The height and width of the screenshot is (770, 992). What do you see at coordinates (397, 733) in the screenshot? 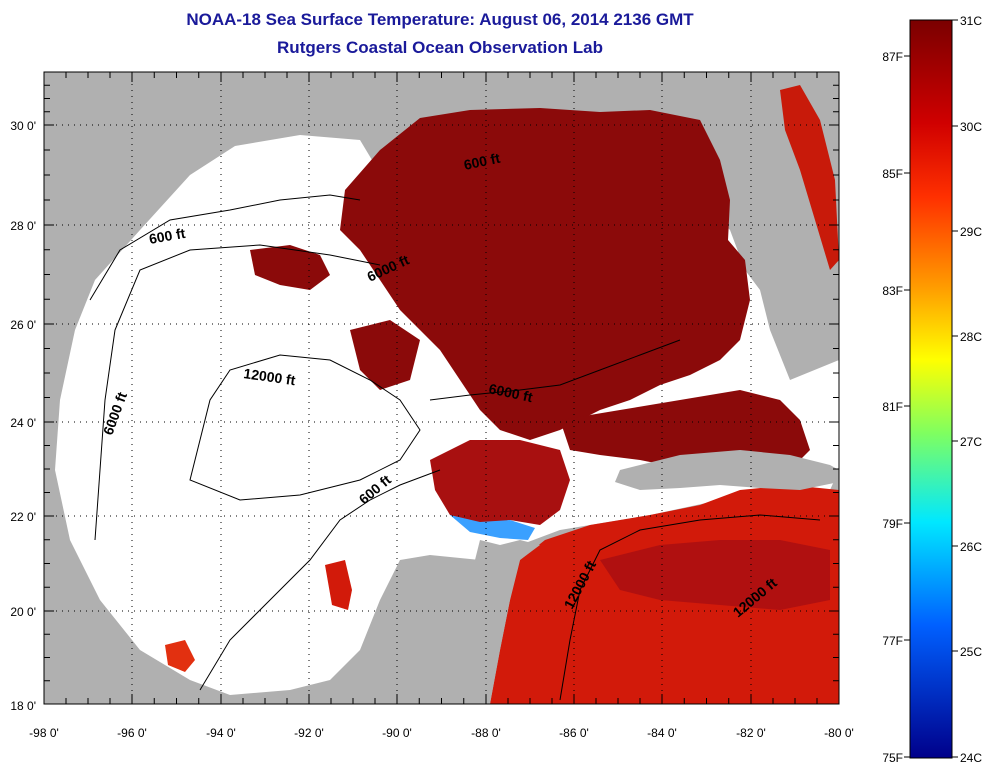
I see `lon-label: -90 0'` at bounding box center [397, 733].